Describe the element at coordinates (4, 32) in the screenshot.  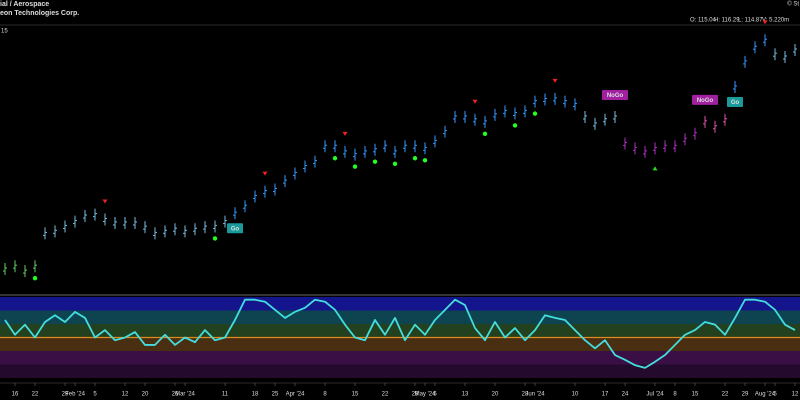
I see `price-tag: 15` at that location.